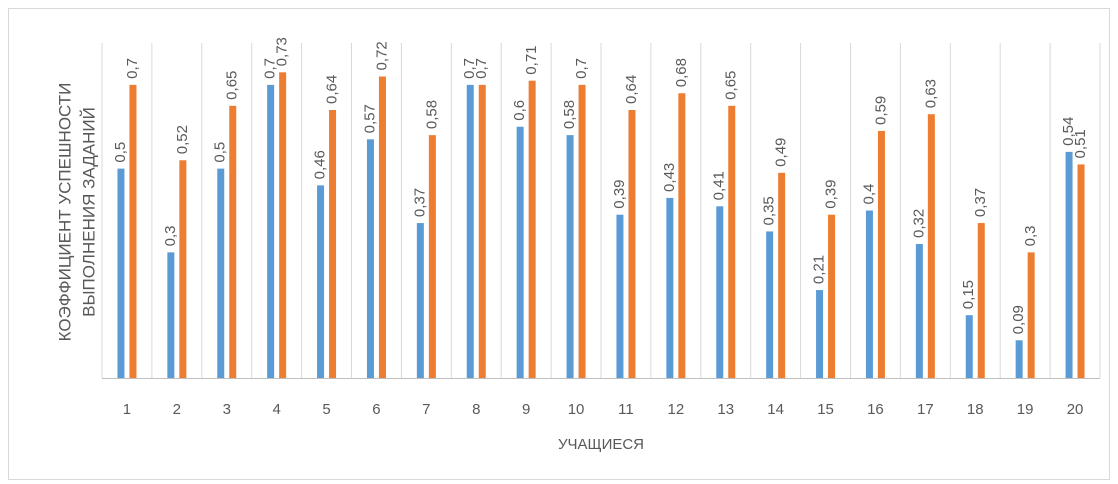 This screenshot has width=1118, height=484. Describe the element at coordinates (968, 294) in the screenshot. I see `data-label: 0,15` at that location.